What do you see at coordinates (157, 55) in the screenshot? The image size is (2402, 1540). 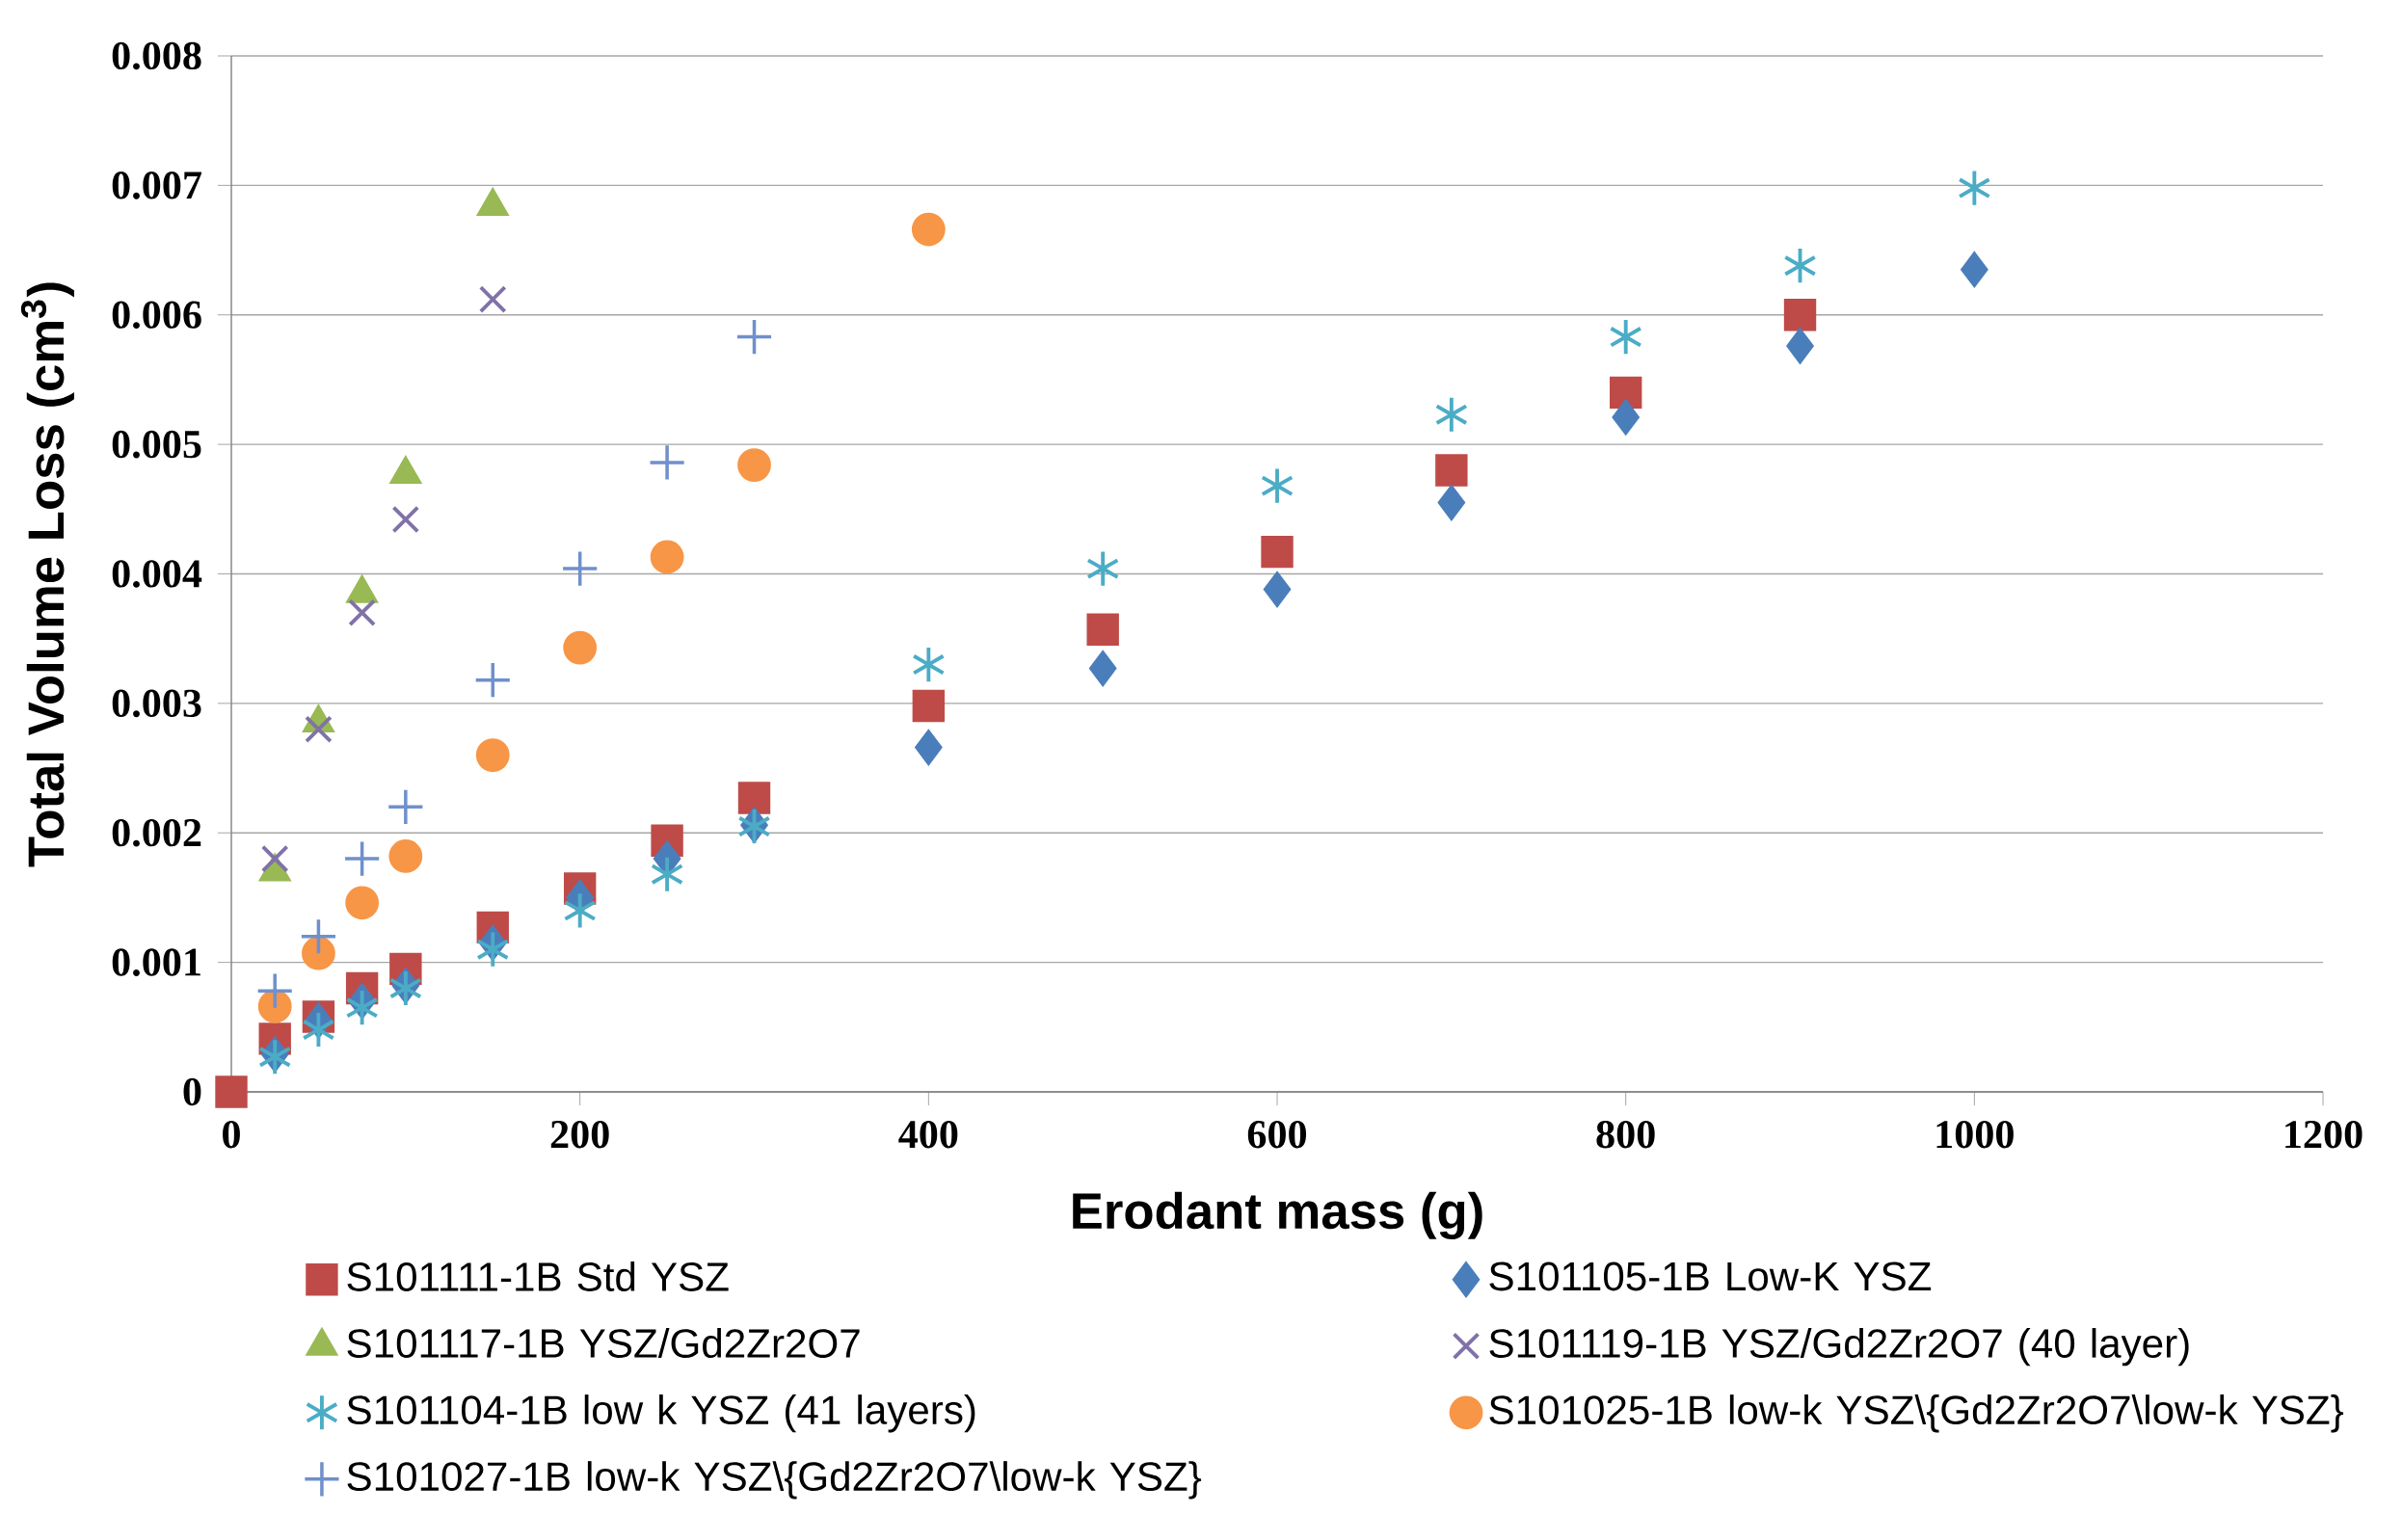 I see `y-tick-label: 0.008` at bounding box center [157, 55].